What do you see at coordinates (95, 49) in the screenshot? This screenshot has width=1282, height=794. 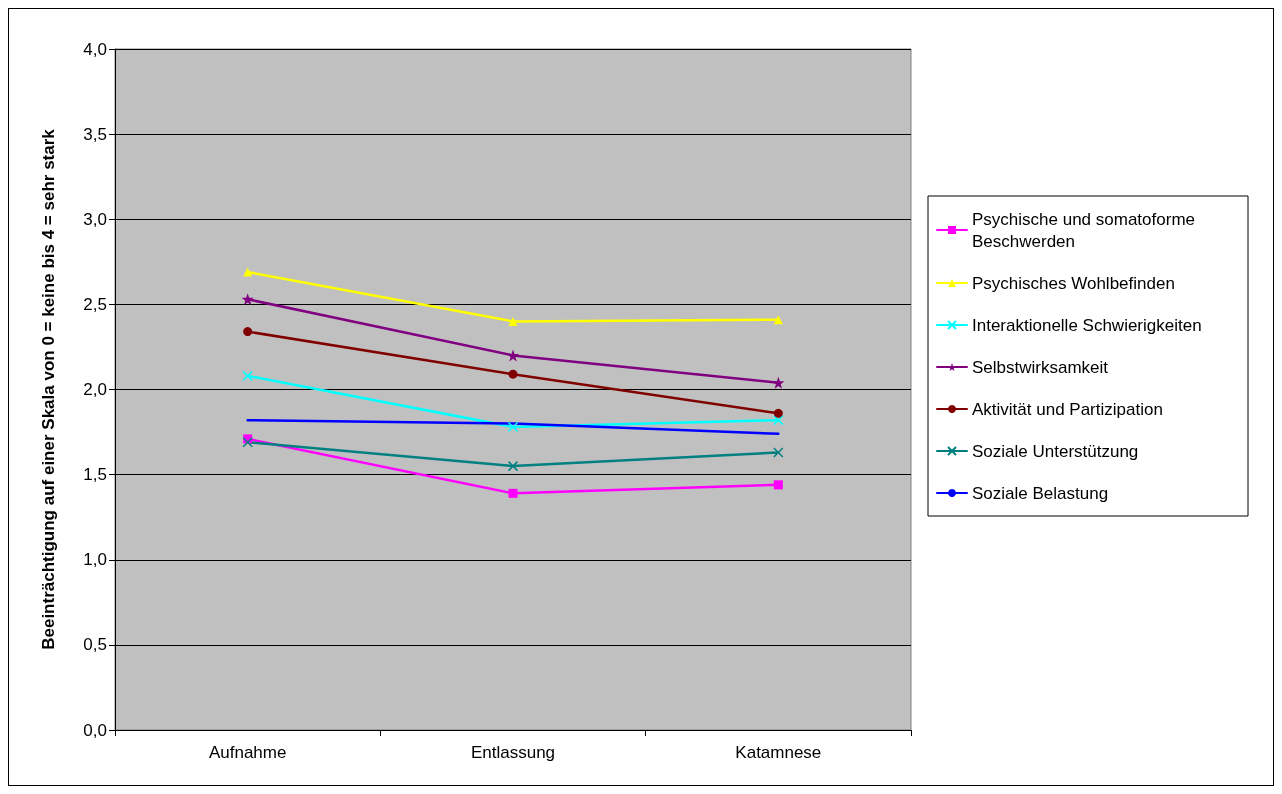 I see `y-tick-label: 4,0` at bounding box center [95, 49].